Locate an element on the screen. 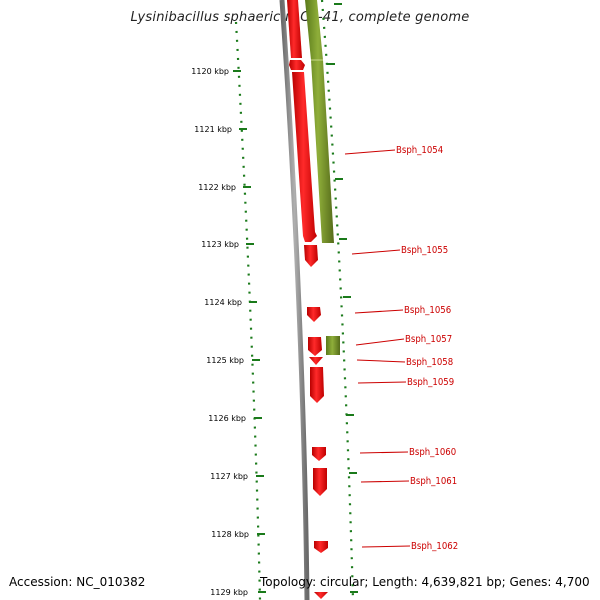  scale-track is located at coordinates (248, 310).